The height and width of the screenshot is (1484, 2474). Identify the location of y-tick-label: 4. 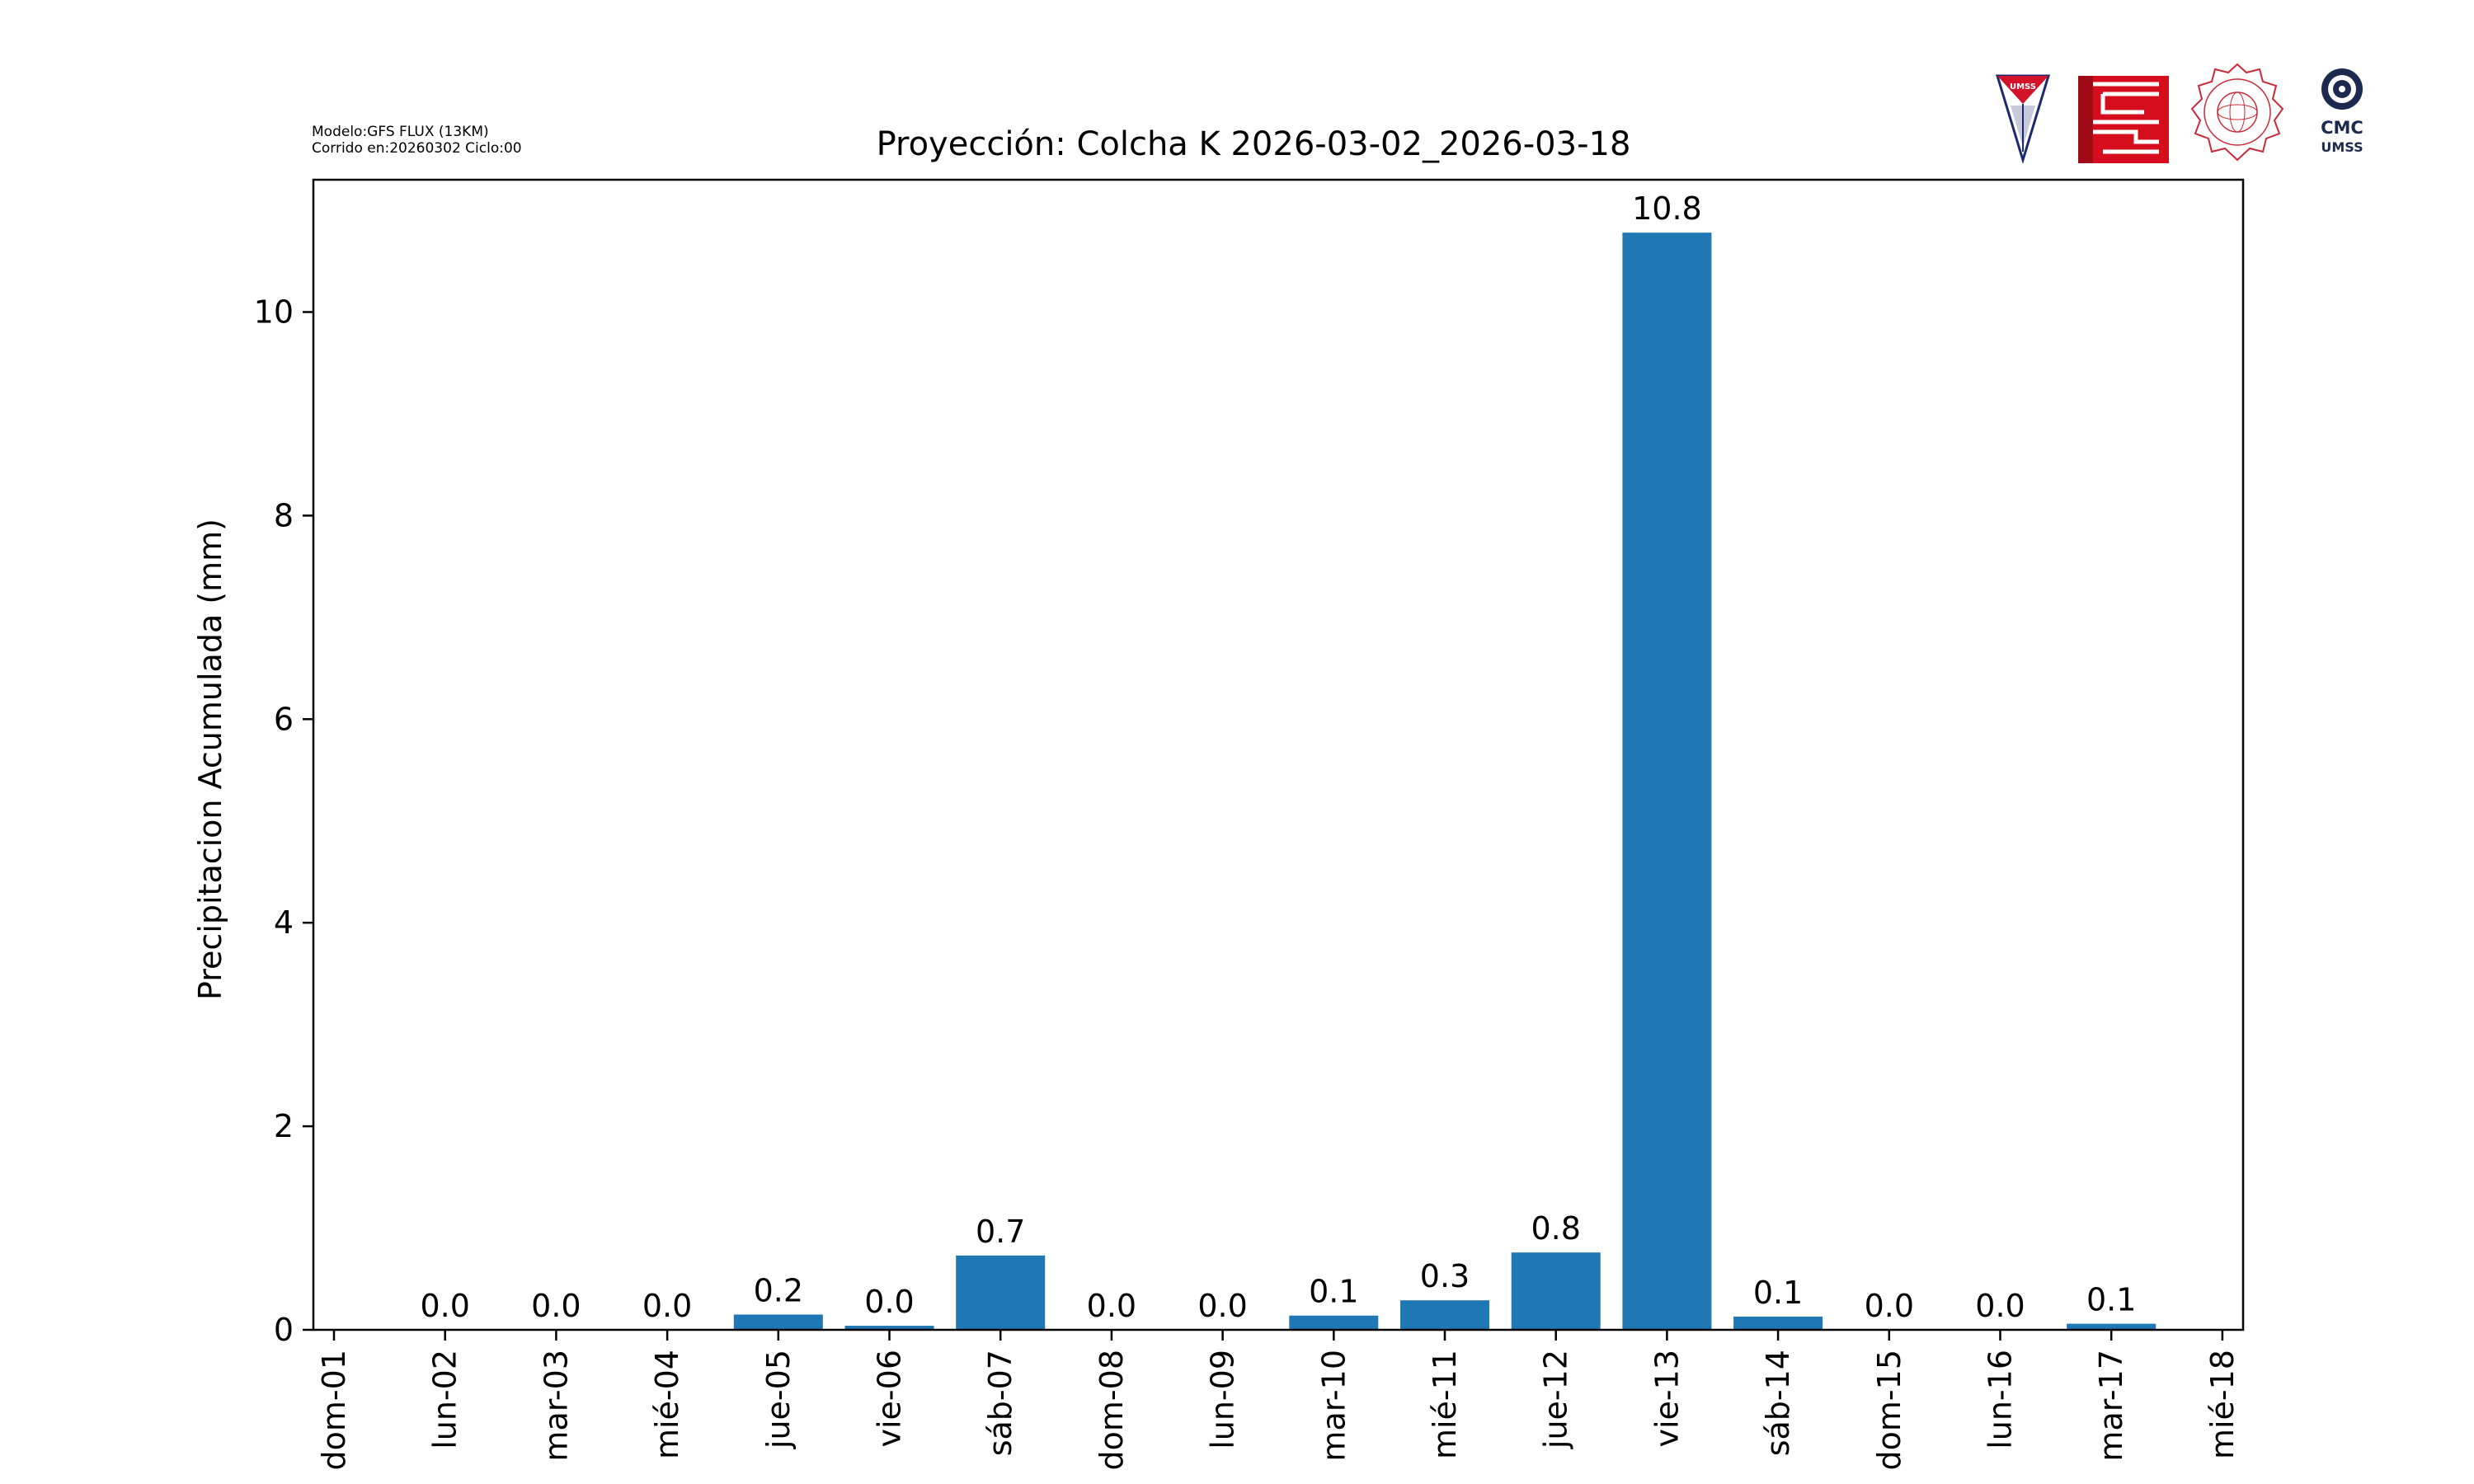
(284, 922).